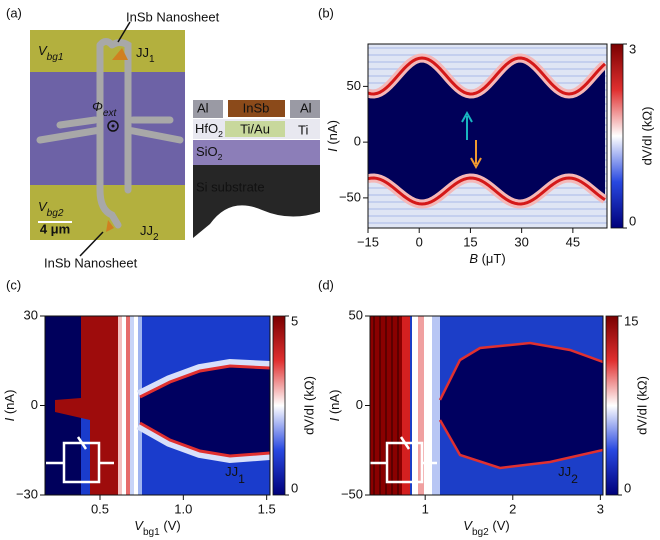 This screenshot has height=540, width=660. I want to click on gate-label: Vbg1, so click(51, 53).